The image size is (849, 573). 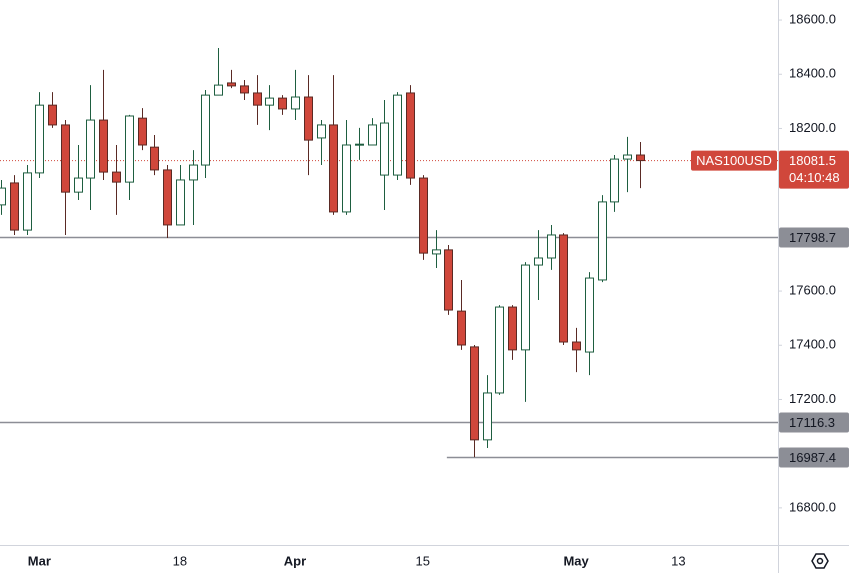 What do you see at coordinates (295, 560) in the screenshot?
I see `x-tick-label: Apr` at bounding box center [295, 560].